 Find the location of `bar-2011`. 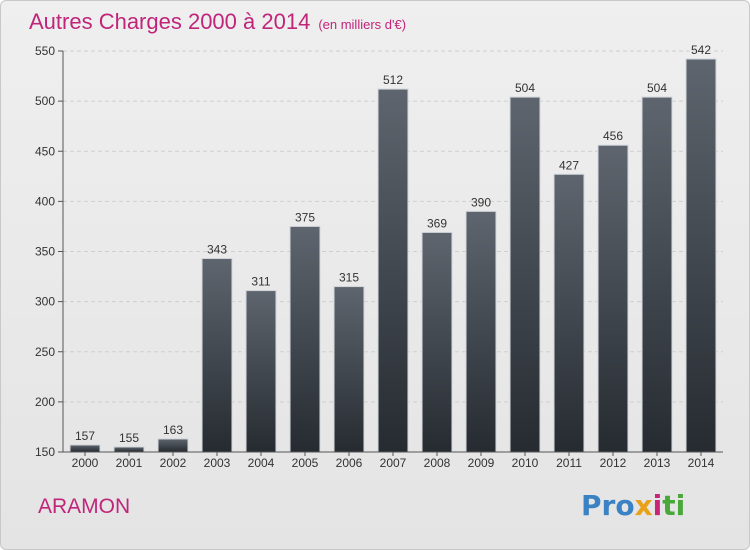

bar-2011 is located at coordinates (569, 313).